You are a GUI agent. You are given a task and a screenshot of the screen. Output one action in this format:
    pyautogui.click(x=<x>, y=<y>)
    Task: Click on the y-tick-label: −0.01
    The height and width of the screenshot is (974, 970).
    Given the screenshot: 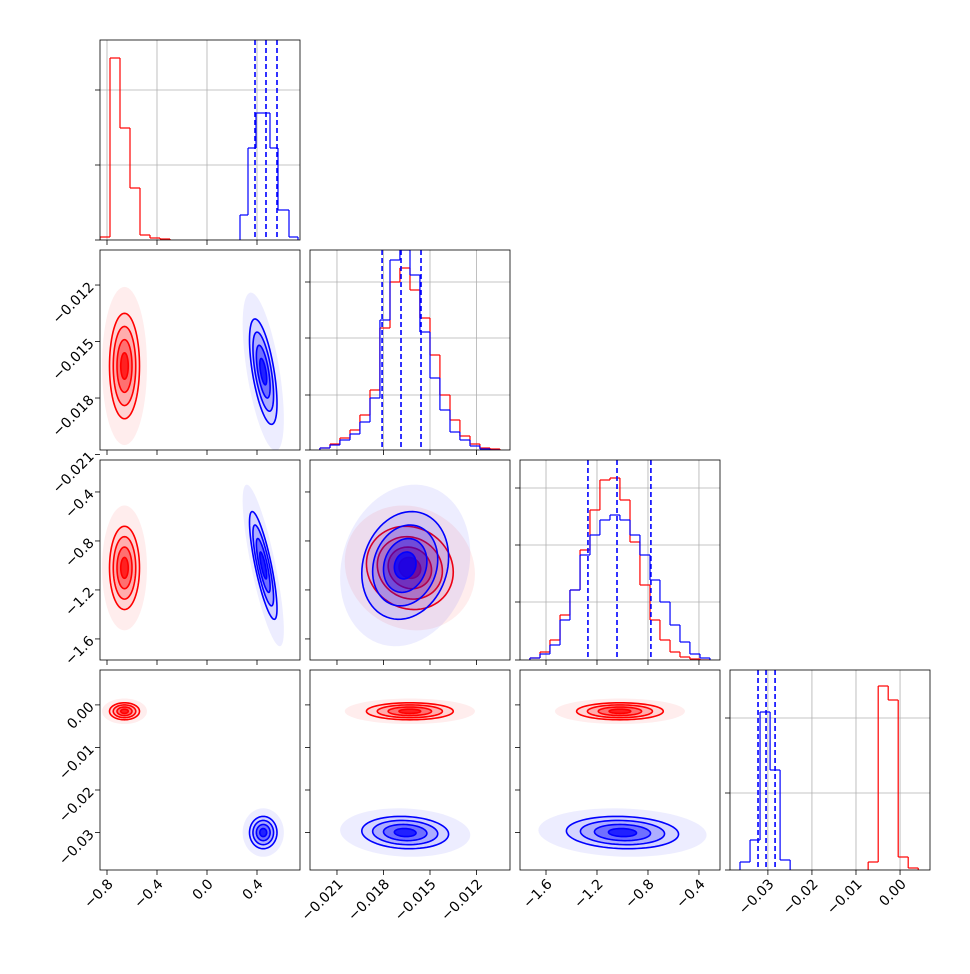 What is the action you would take?
    pyautogui.click(x=77, y=763)
    